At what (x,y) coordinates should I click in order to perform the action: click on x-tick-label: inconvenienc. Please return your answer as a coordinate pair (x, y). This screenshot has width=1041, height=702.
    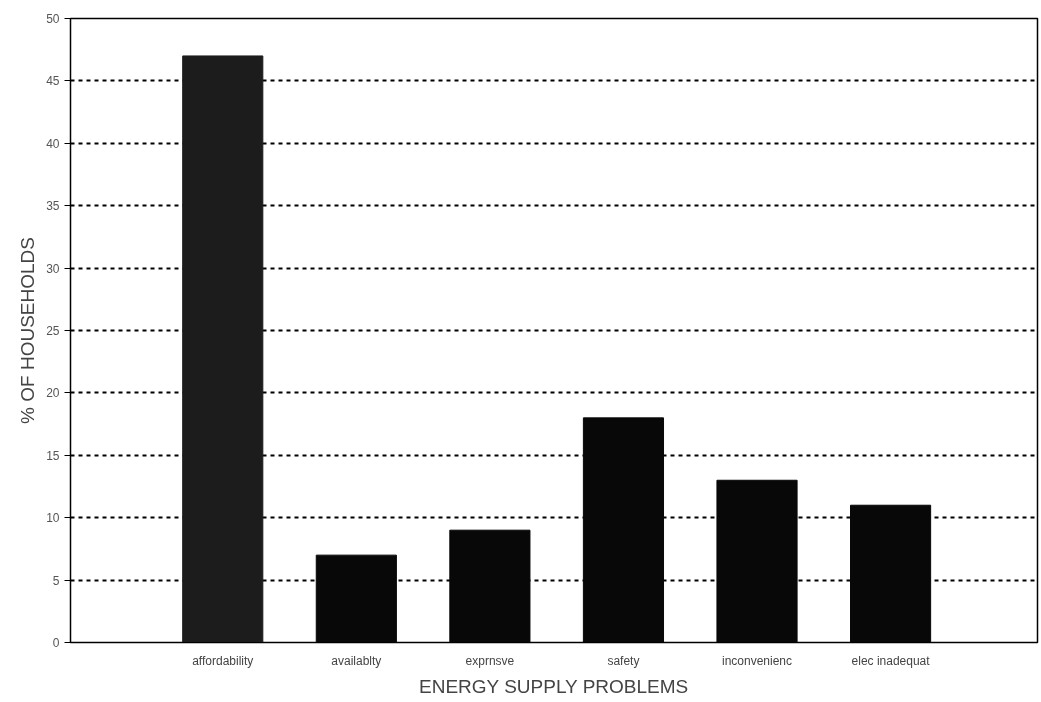
    Looking at the image, I should click on (757, 660).